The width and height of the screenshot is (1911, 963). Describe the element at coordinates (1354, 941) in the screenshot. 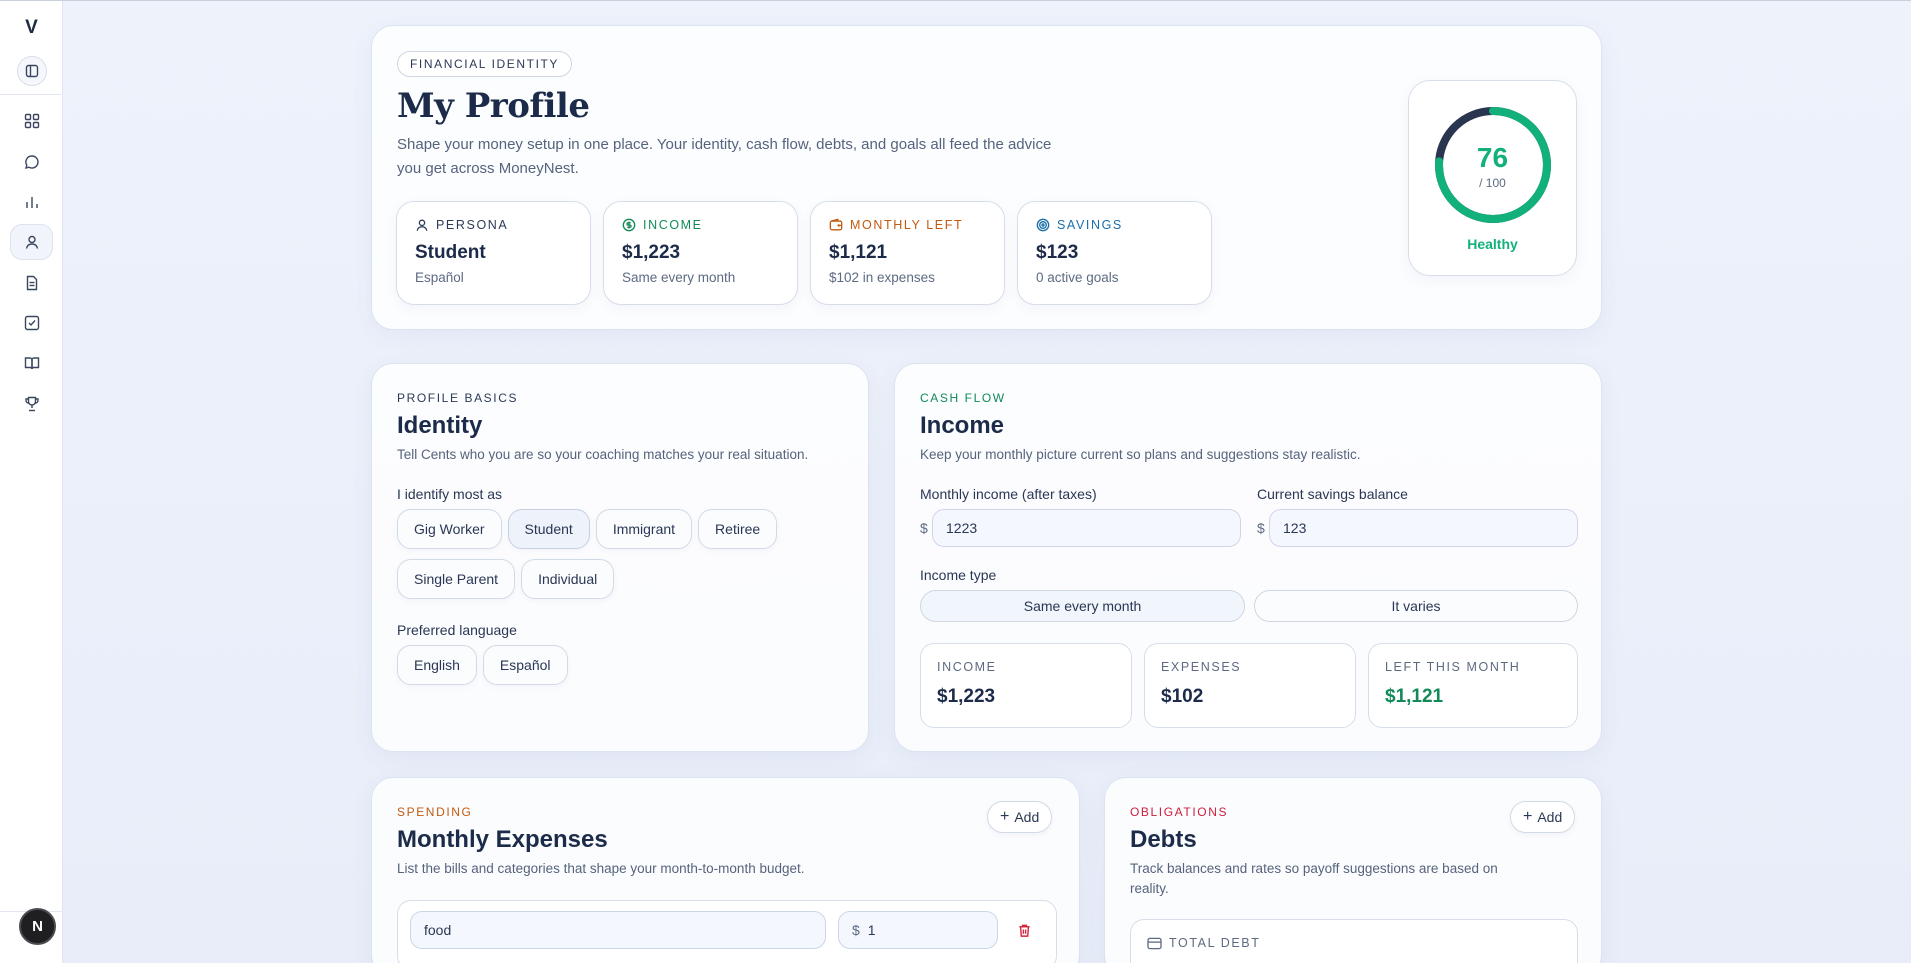

I see `total-debt-tile: TOTAL DEBT` at that location.